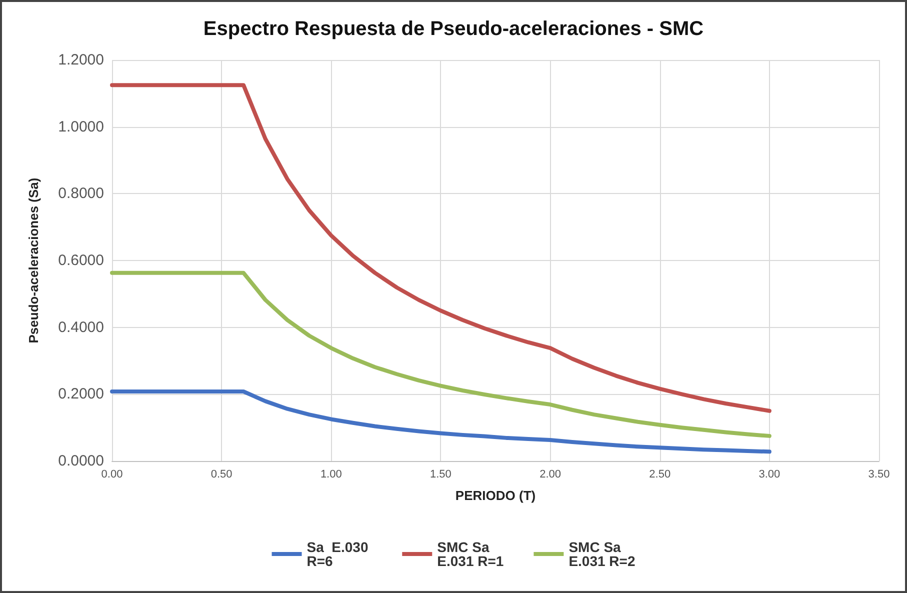 This screenshot has height=593, width=907. What do you see at coordinates (221, 474) in the screenshot?
I see `x-tick-label: 0.50` at bounding box center [221, 474].